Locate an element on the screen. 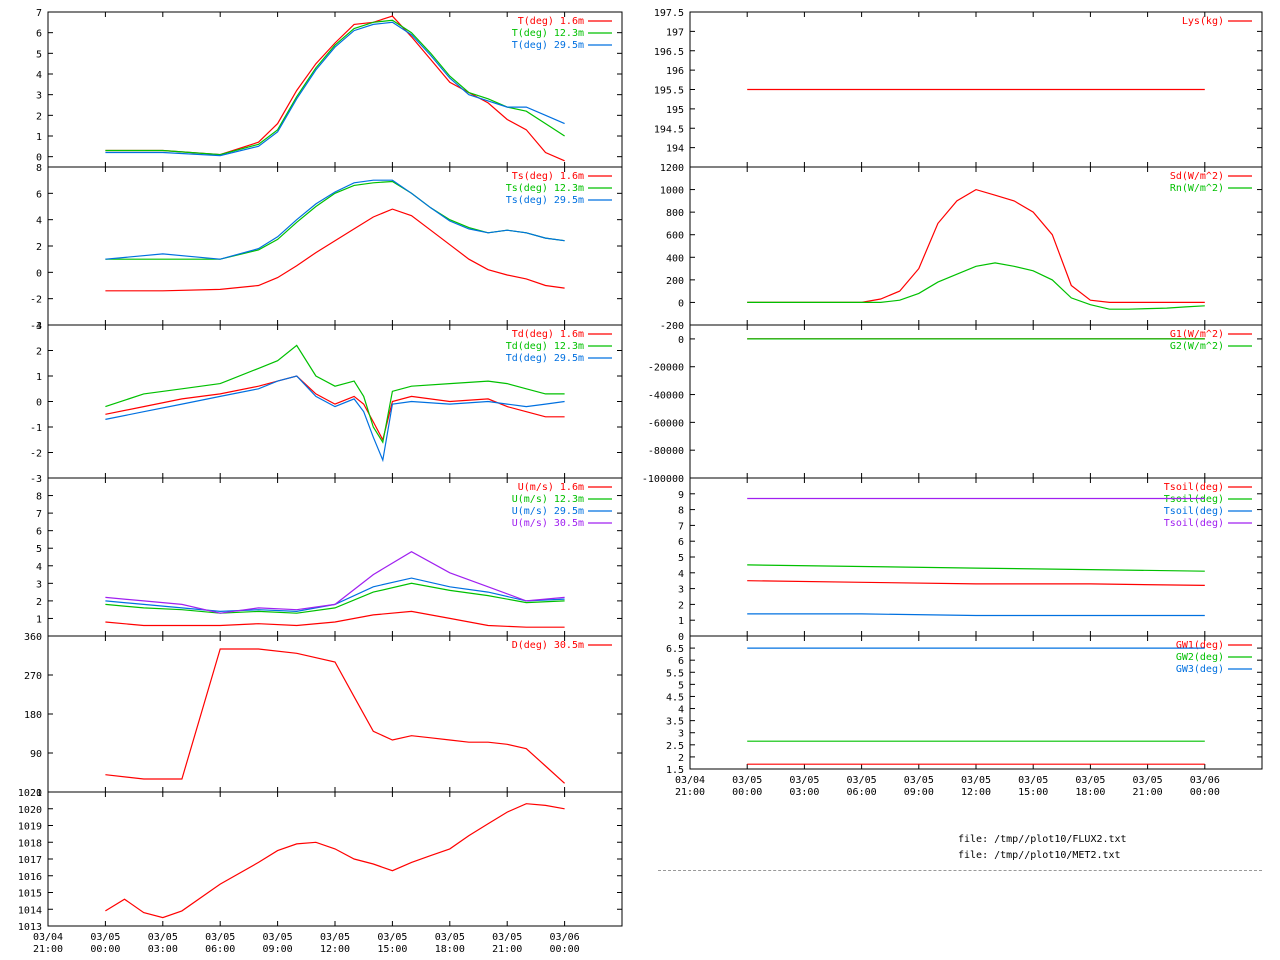 This screenshot has height=960, width=1280. y-tick-label: 270 is located at coordinates (33, 676).